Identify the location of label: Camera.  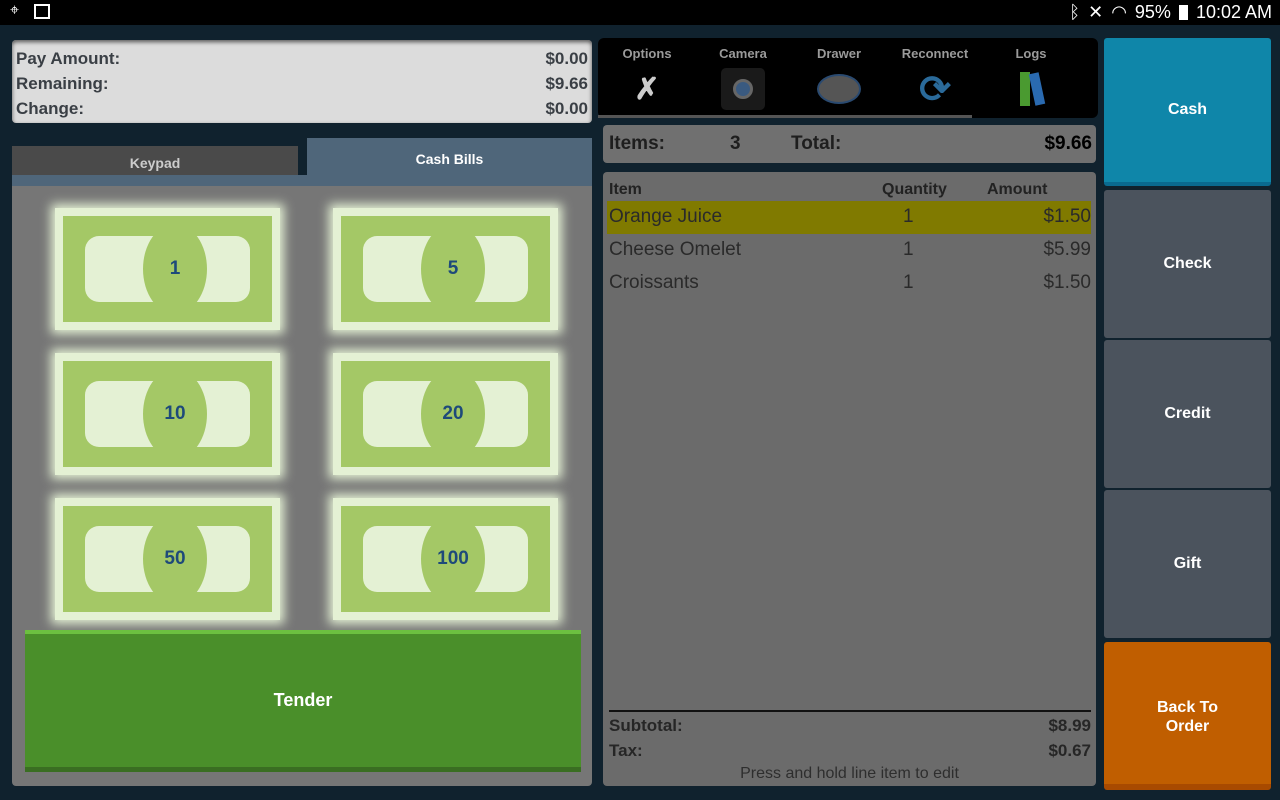
(743, 53).